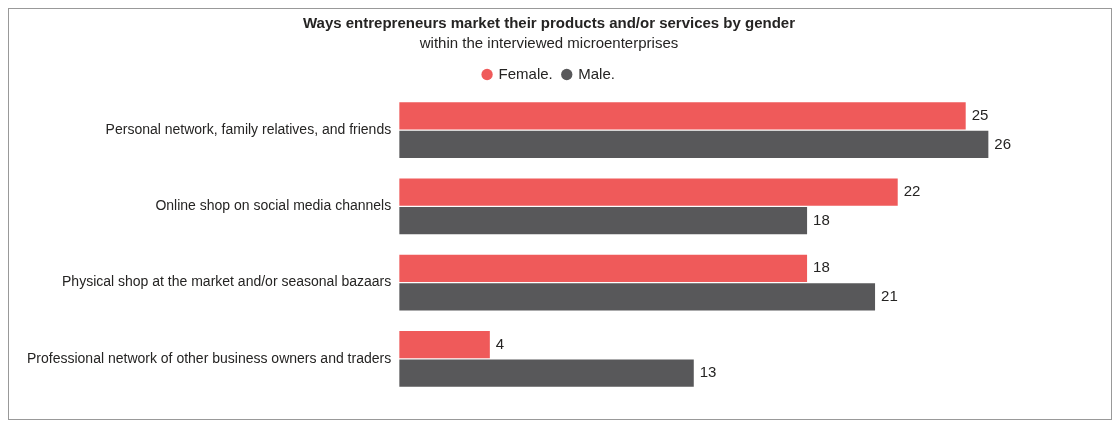 The height and width of the screenshot is (428, 1120). I want to click on chart-subtitle: within the interviewed microenterprises, so click(548, 43).